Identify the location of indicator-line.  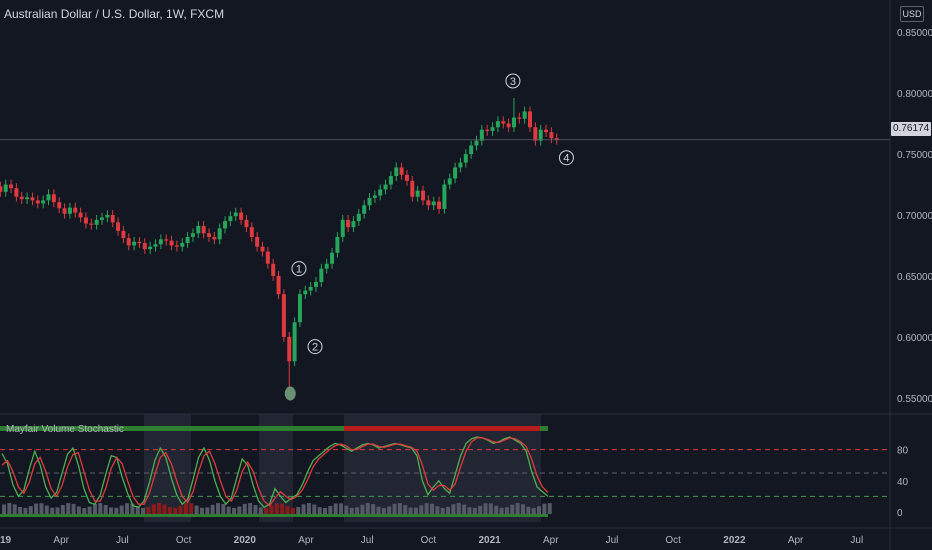
(275, 472).